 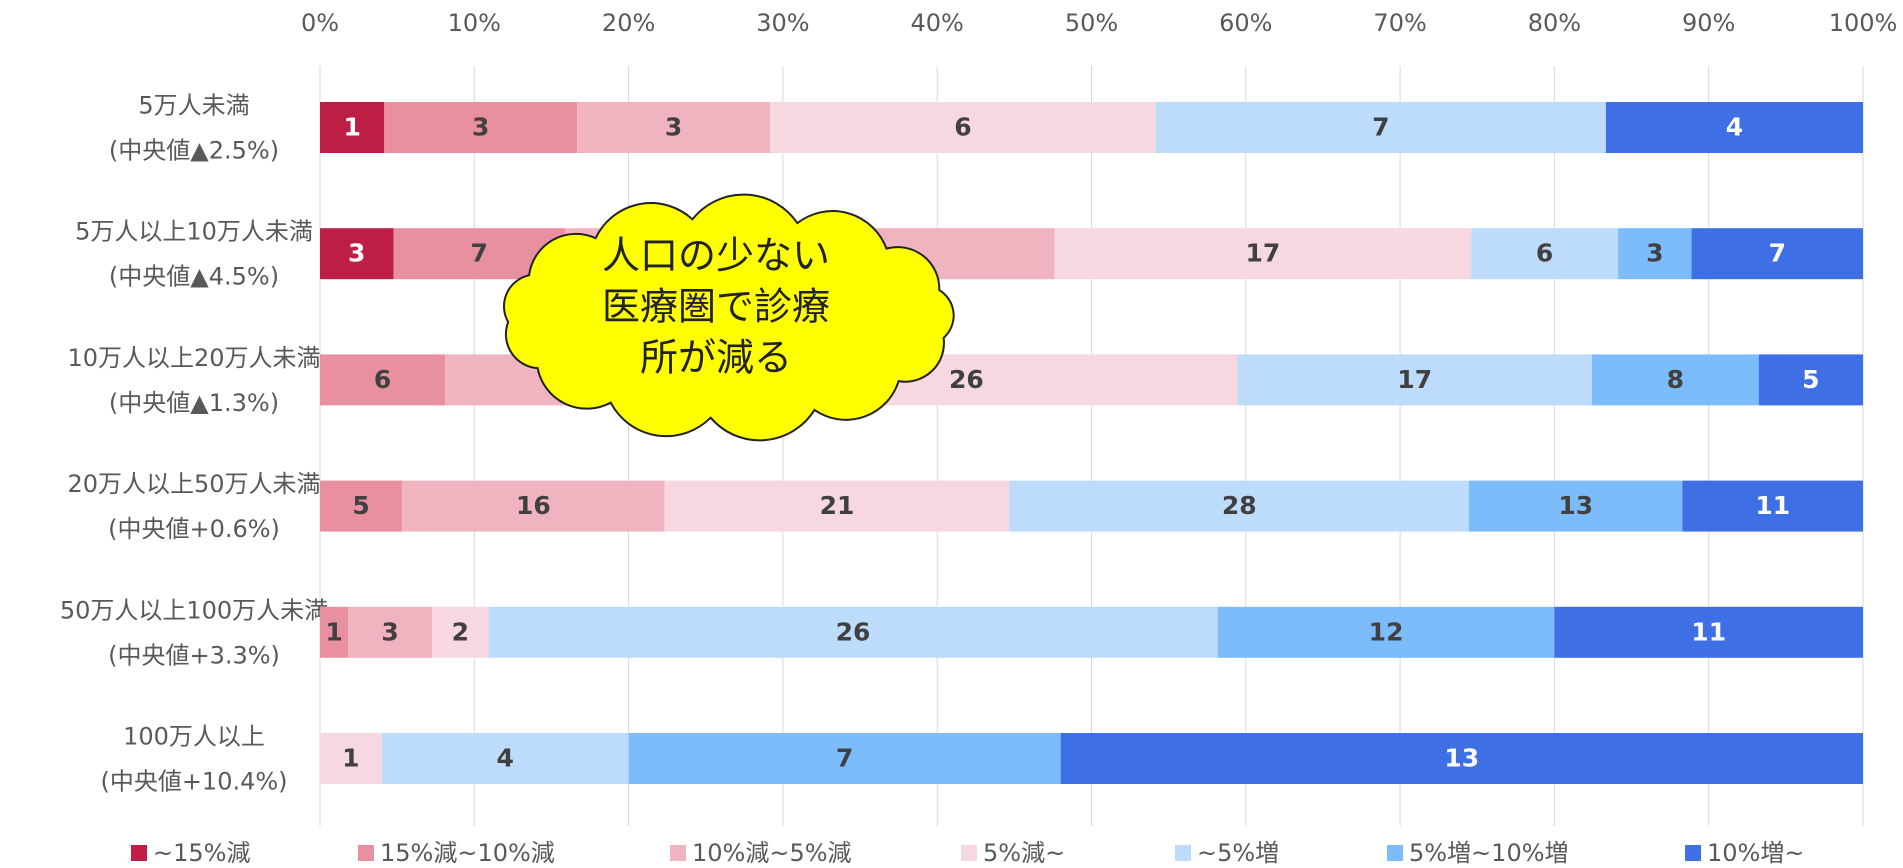 What do you see at coordinates (1708, 23) in the screenshot?
I see `x-tick-label: 90%` at bounding box center [1708, 23].